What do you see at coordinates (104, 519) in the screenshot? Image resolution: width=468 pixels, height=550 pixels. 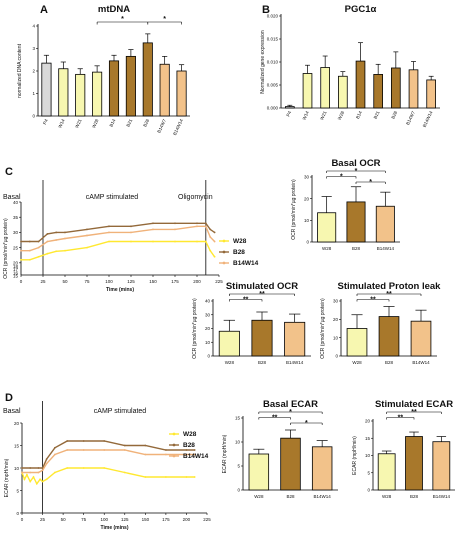 I see `x-tick-label: 100` at bounding box center [104, 519].